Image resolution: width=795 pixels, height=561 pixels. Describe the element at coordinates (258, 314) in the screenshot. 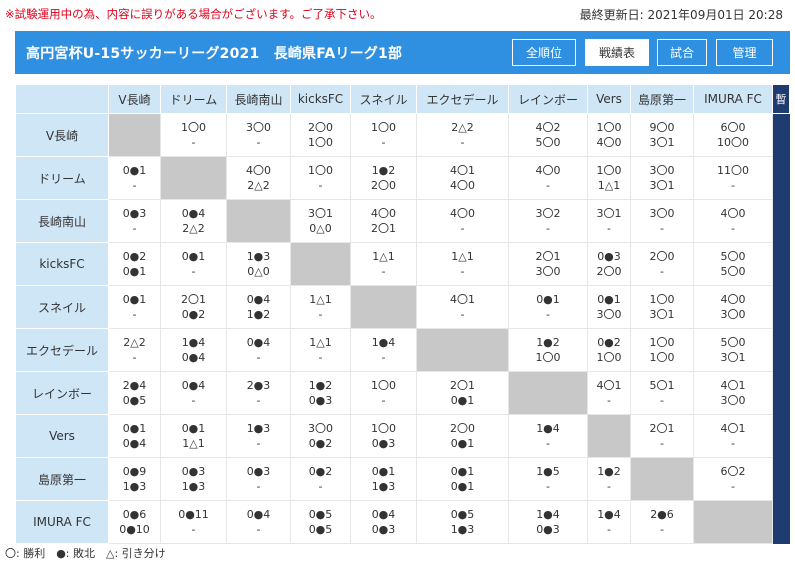

I see `second-leg-score: 1●2` at that location.